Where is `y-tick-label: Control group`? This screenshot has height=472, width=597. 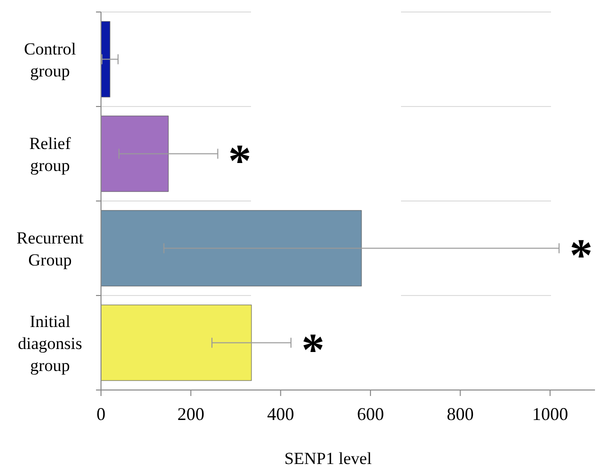 y-tick-label: Control group is located at coordinates (50, 59).